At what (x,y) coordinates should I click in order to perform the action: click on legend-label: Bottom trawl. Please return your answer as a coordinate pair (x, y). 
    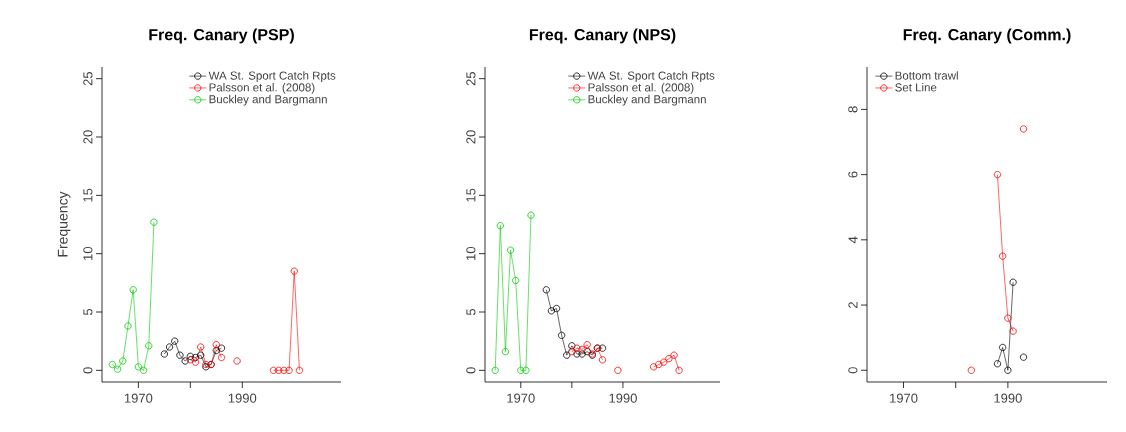
    Looking at the image, I should click on (926, 75).